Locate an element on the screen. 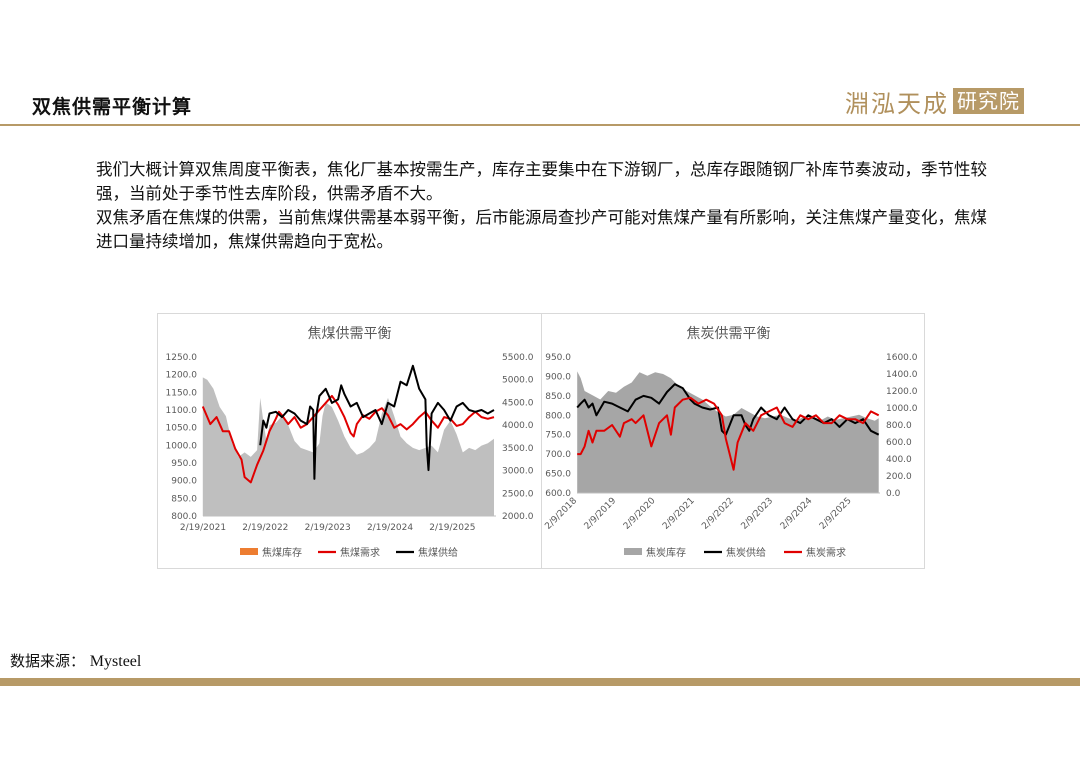 Image resolution: width=1080 pixels, height=764 pixels. right-axis-tick-label: 1600.0 is located at coordinates (902, 358).